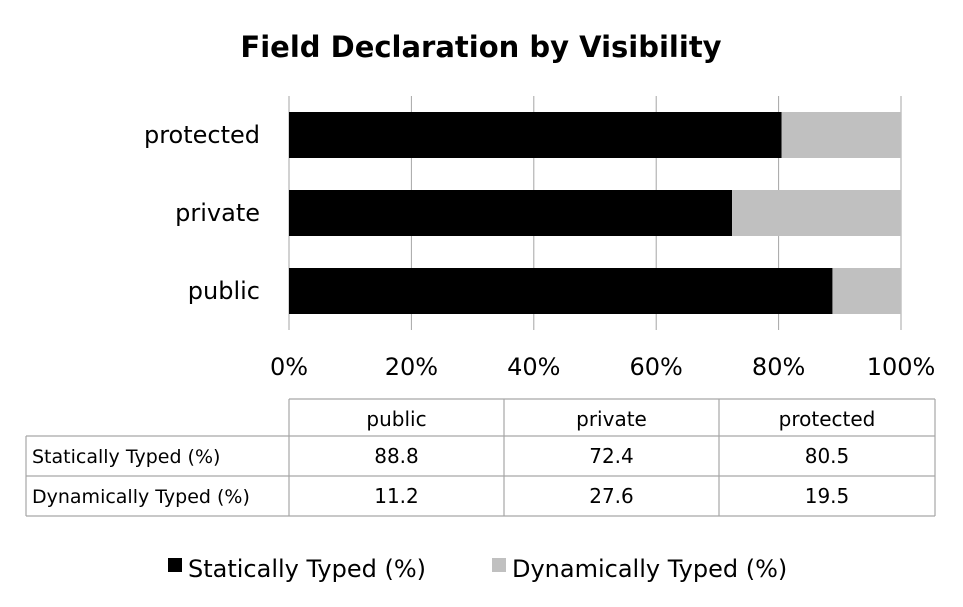 The width and height of the screenshot is (963, 607). Describe the element at coordinates (224, 291) in the screenshot. I see `category-label-public: public` at that location.